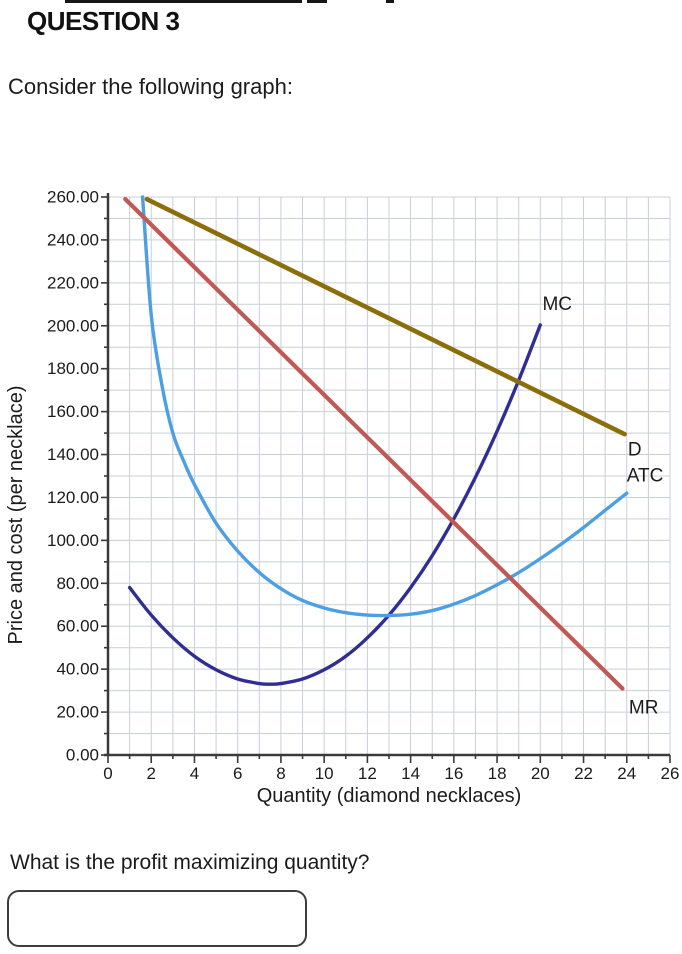  What do you see at coordinates (77, 712) in the screenshot?
I see `y-tick-label: 20.00` at bounding box center [77, 712].